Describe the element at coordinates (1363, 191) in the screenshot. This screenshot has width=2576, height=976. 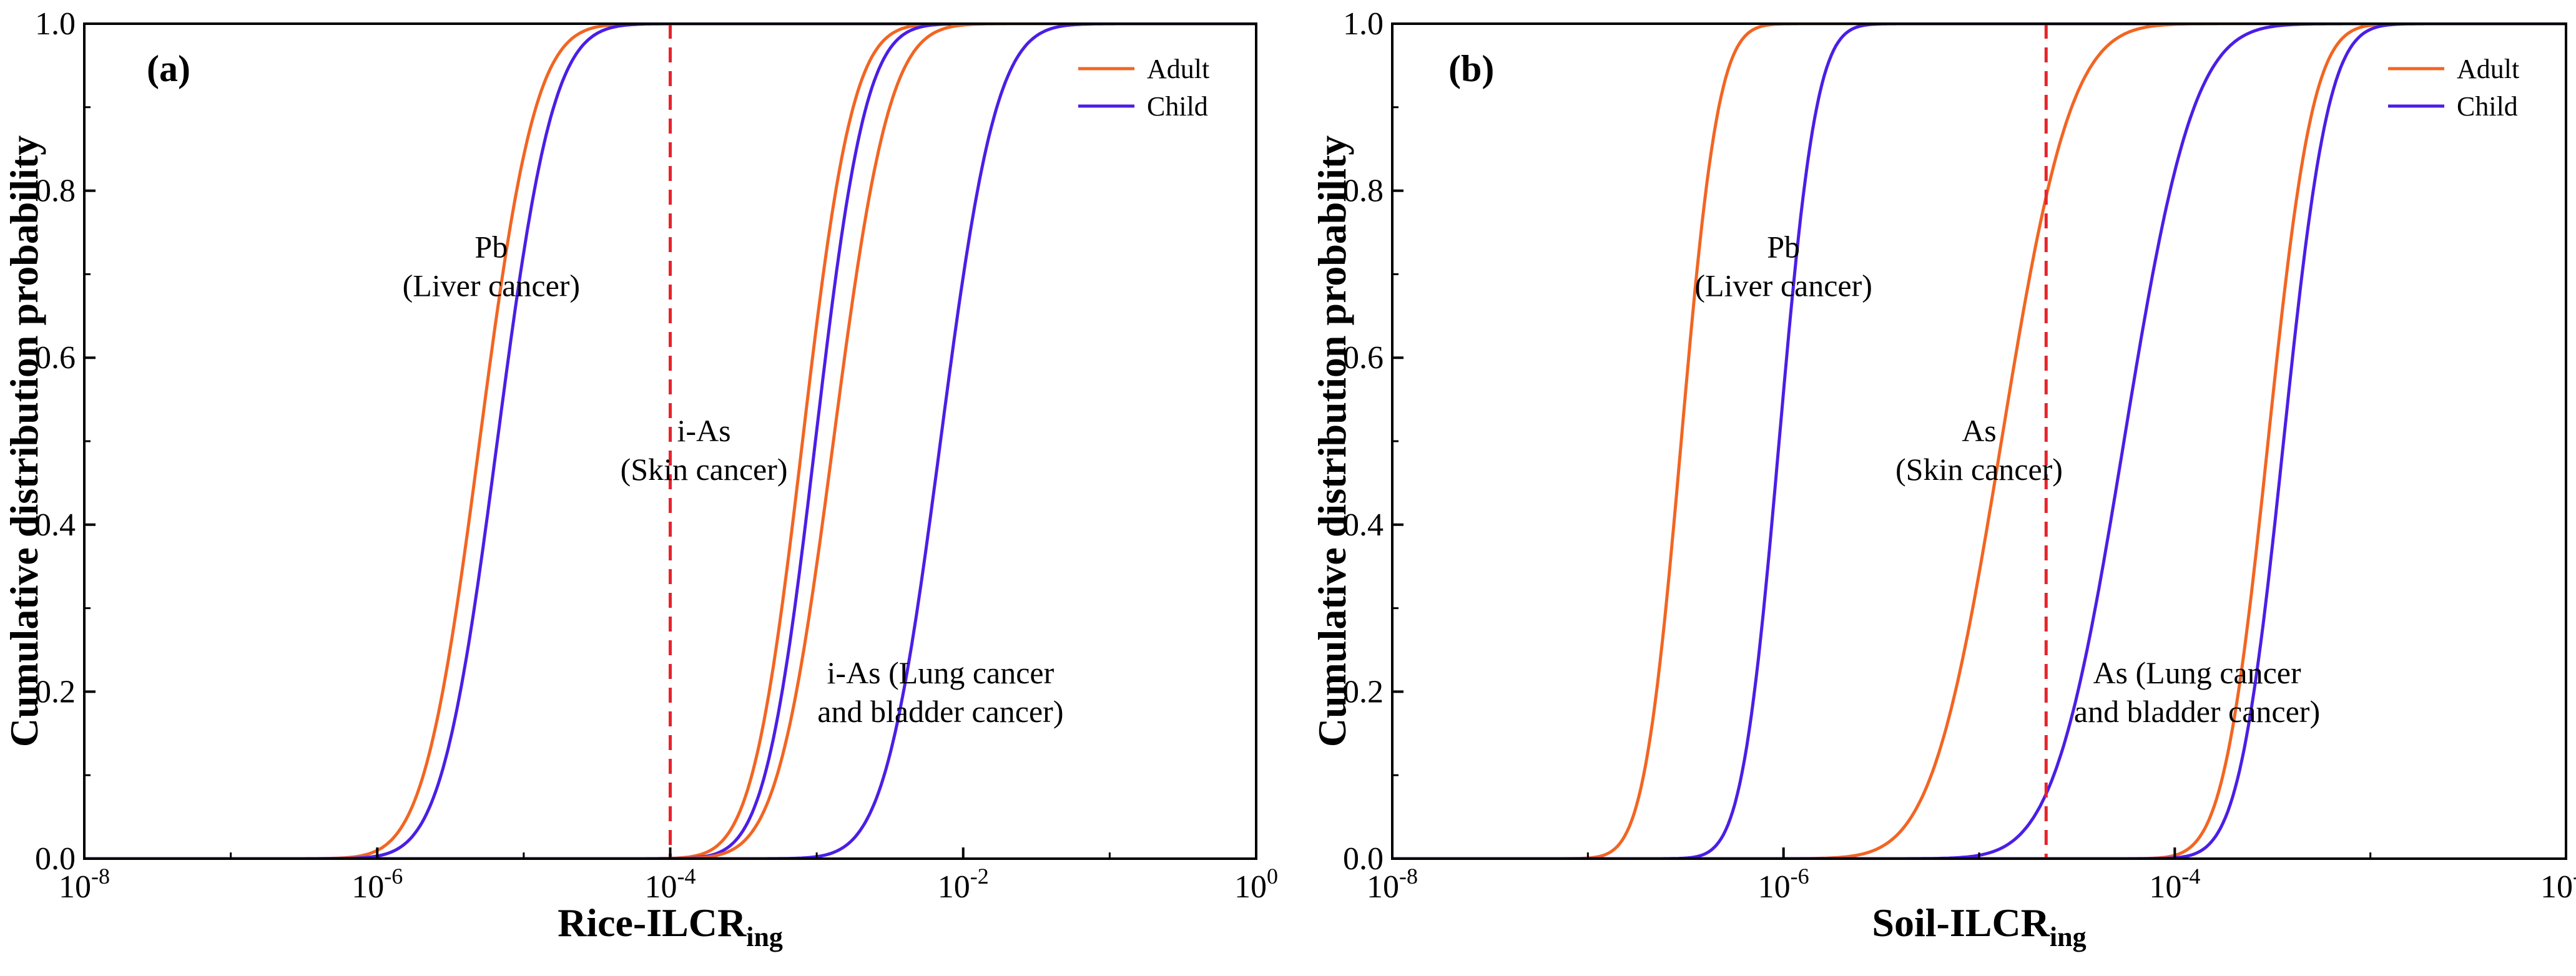
I see `panel-b-y-tick-label: 0.8` at that location.